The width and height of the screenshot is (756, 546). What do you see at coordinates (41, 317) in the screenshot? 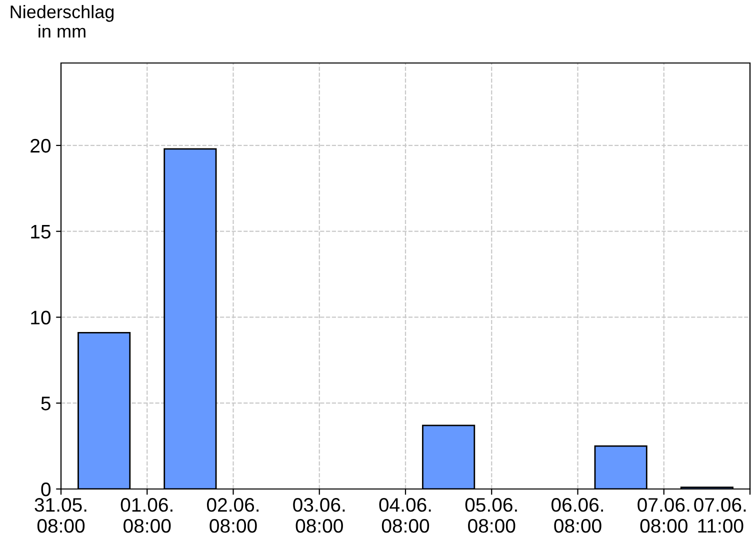
I see `y-tick-label: 10` at bounding box center [41, 317].